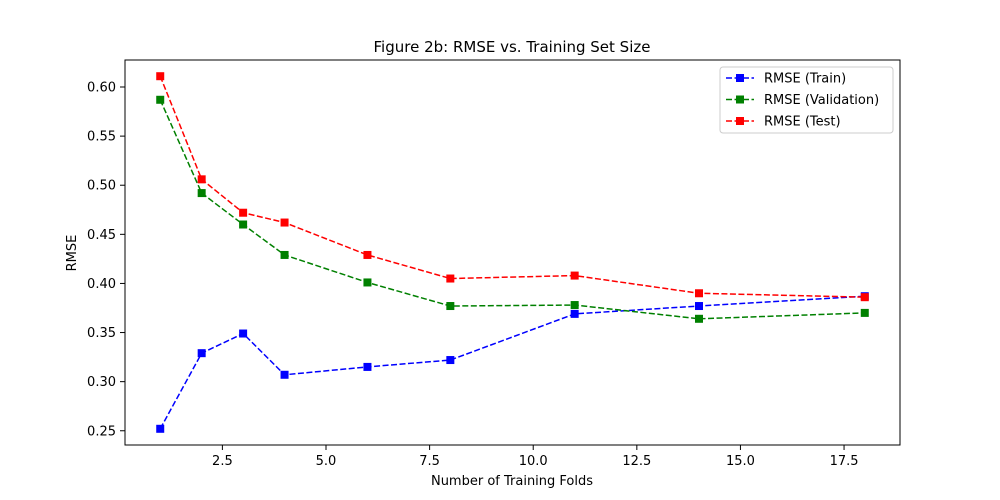 The width and height of the screenshot is (1000, 500). Describe the element at coordinates (101, 88) in the screenshot. I see `y-tick-label: 0.60` at that location.